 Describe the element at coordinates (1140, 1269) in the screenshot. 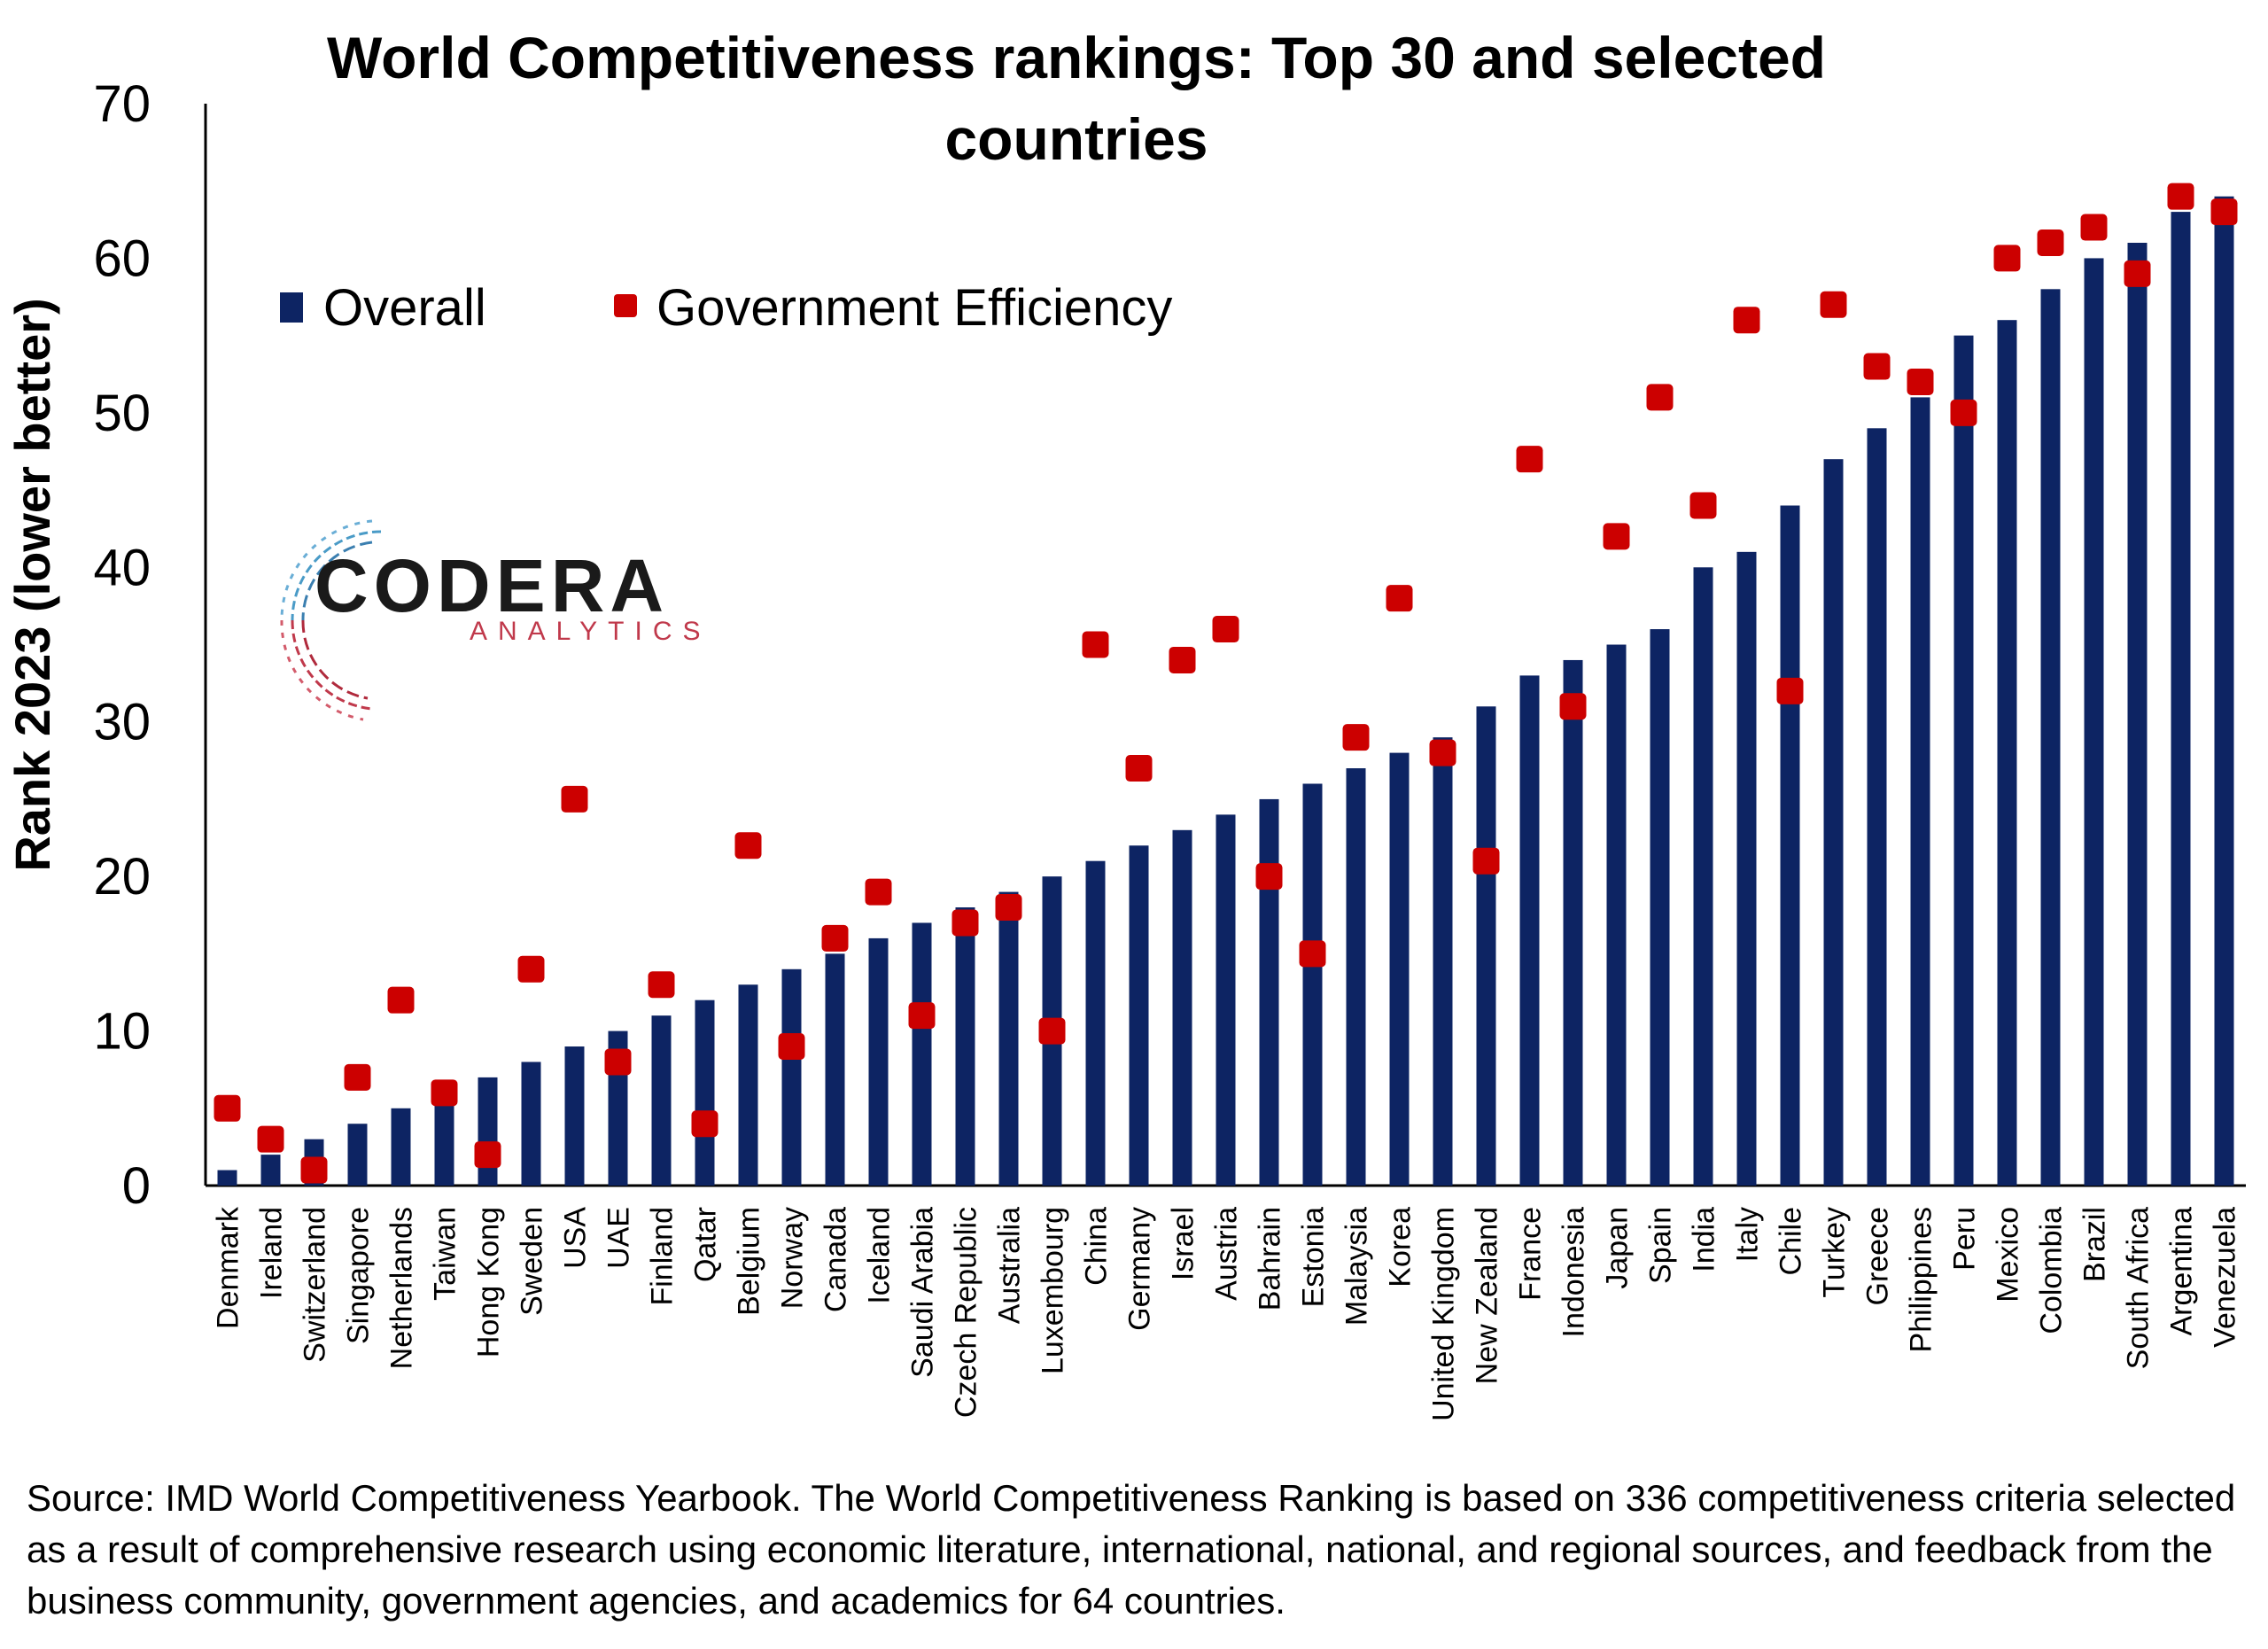

I see `x-tick-label: Germany` at that location.